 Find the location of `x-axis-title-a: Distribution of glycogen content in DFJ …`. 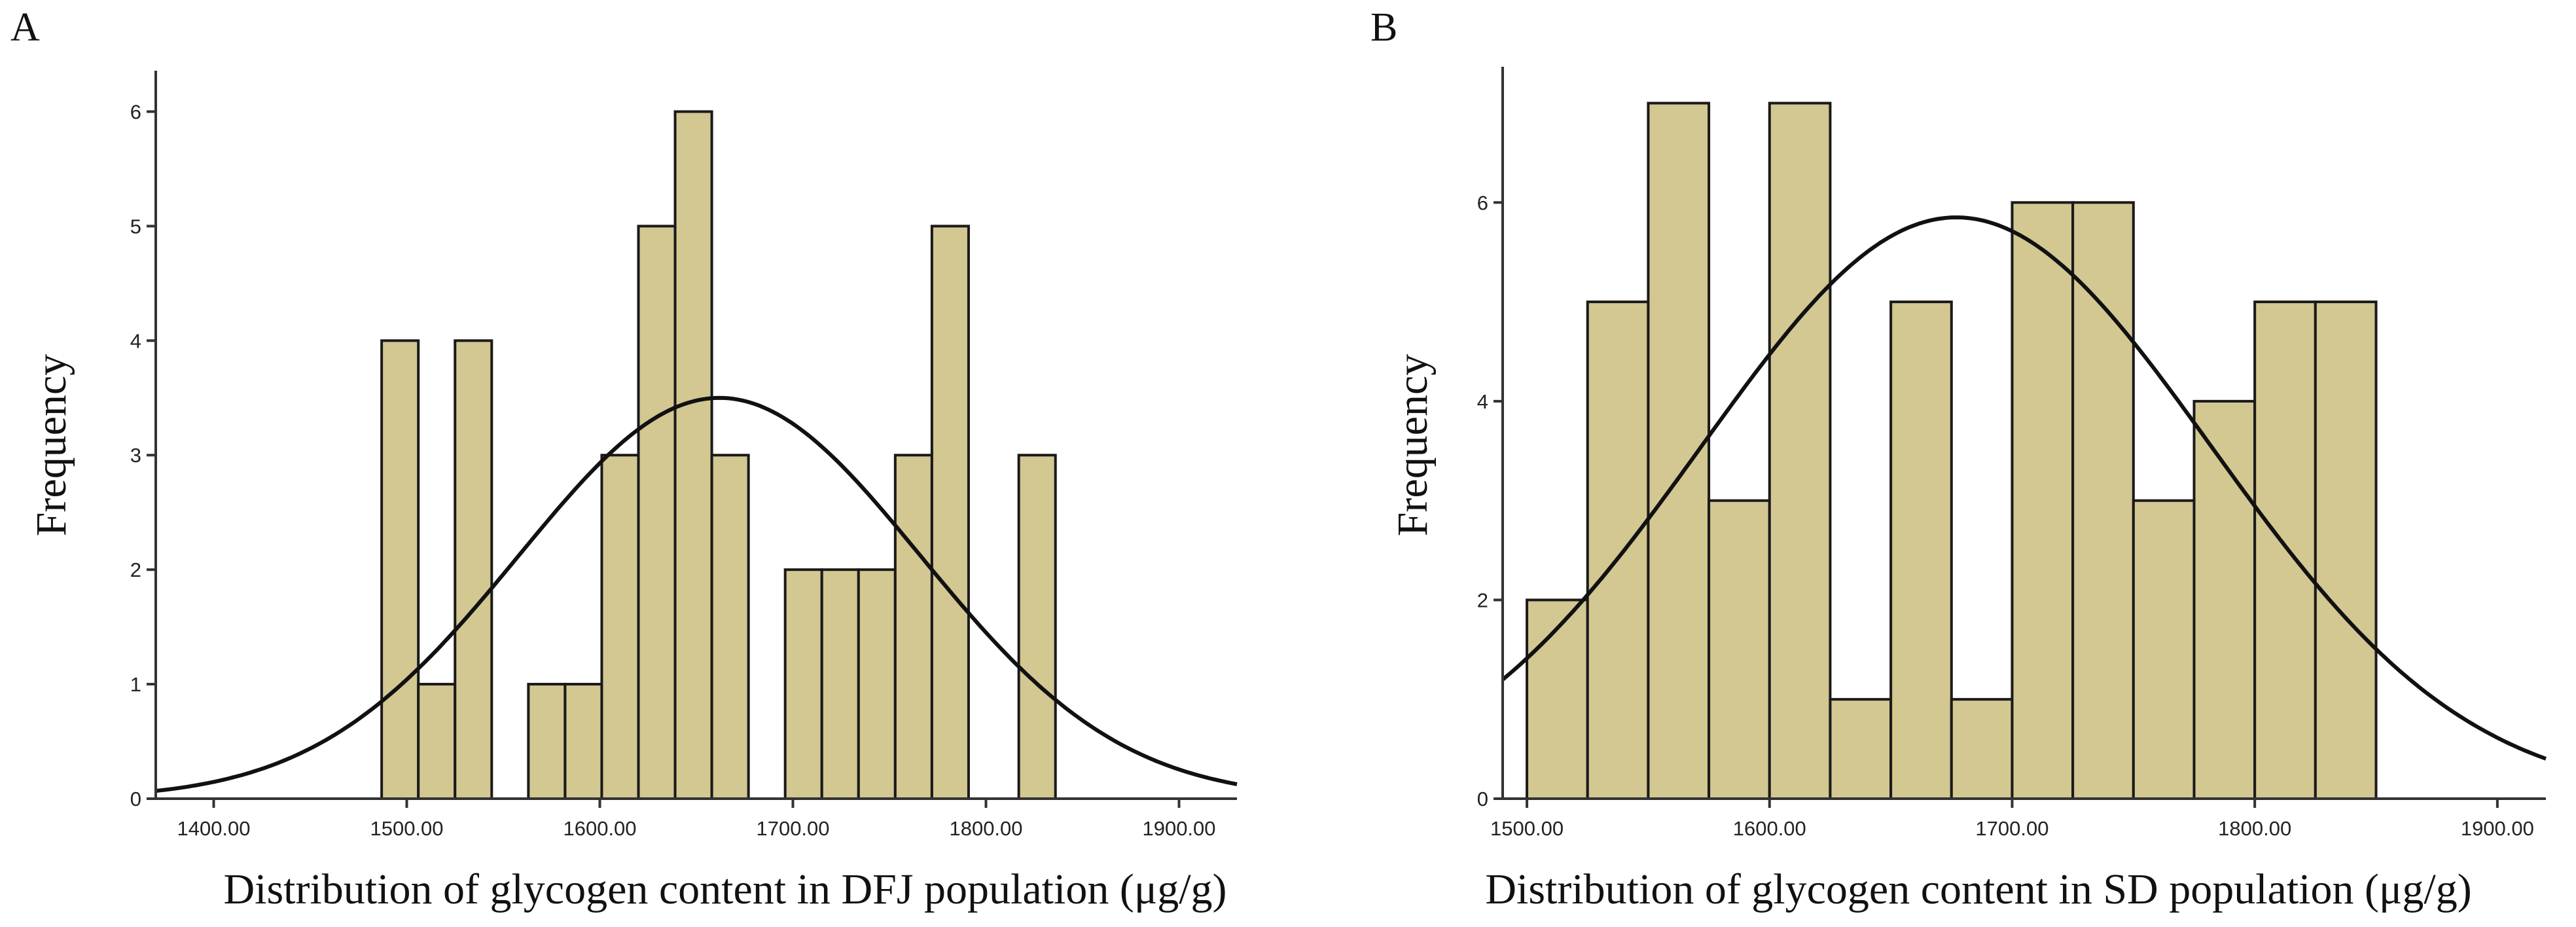

x-axis-title-a: Distribution of glycogen content in DFJ … is located at coordinates (724, 889).